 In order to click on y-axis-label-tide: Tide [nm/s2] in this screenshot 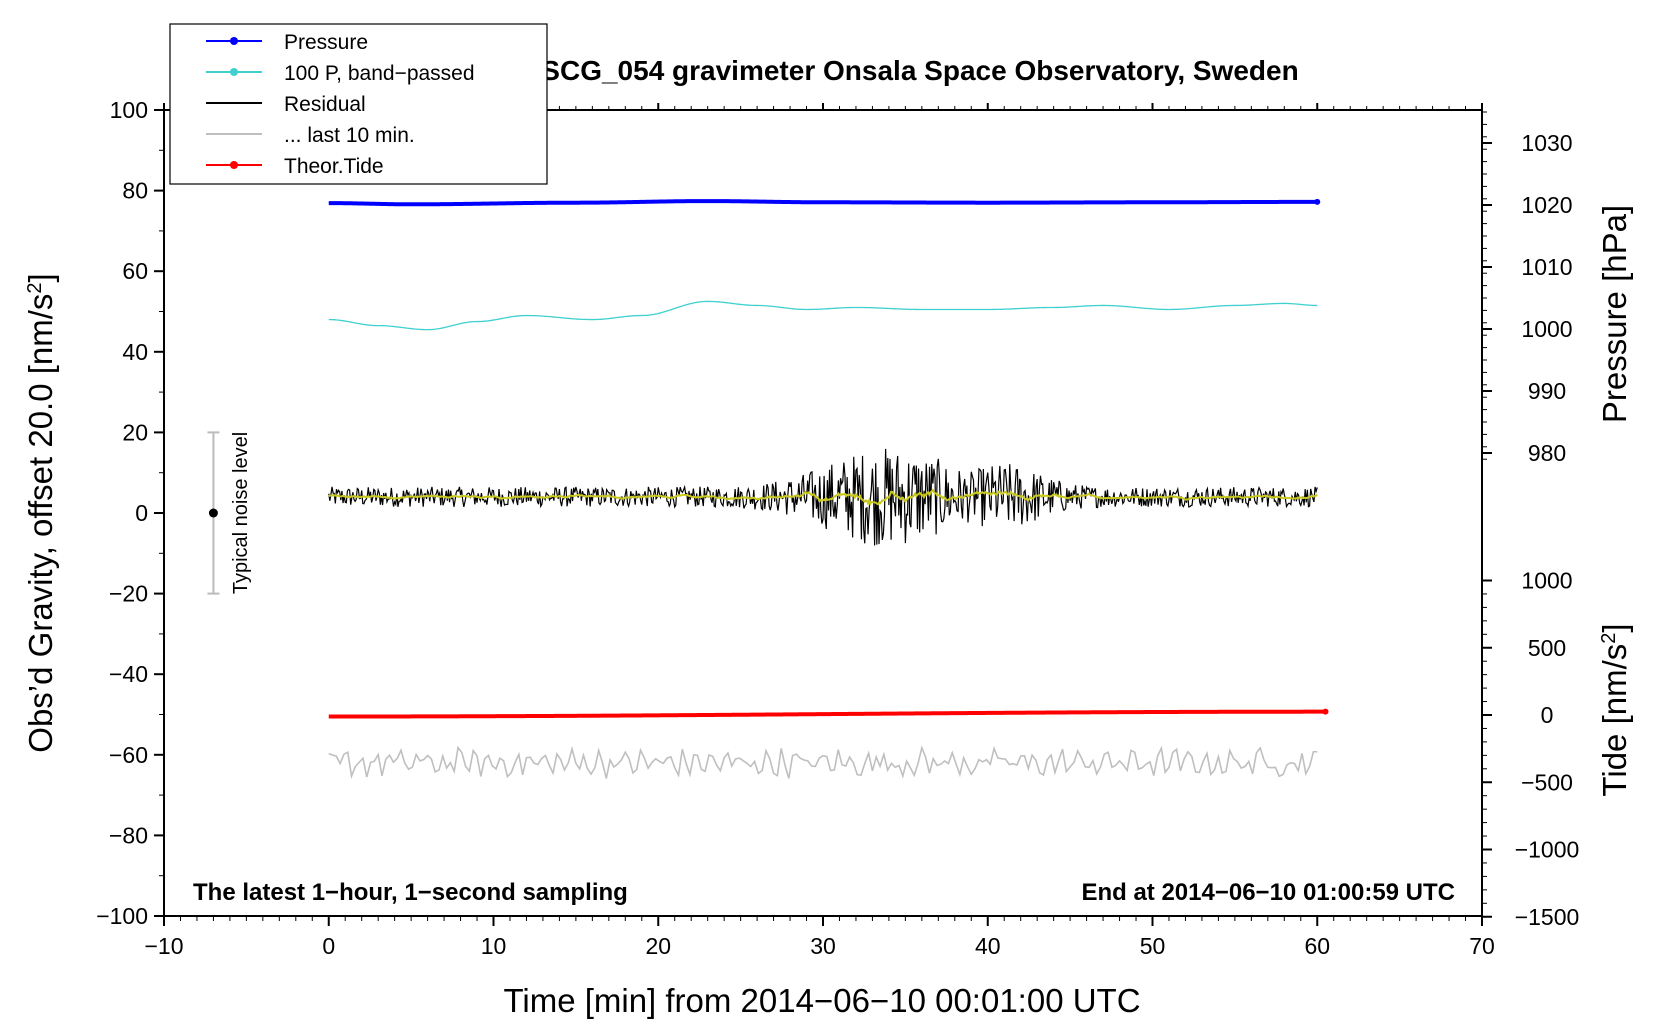, I will do `click(1614, 709)`.